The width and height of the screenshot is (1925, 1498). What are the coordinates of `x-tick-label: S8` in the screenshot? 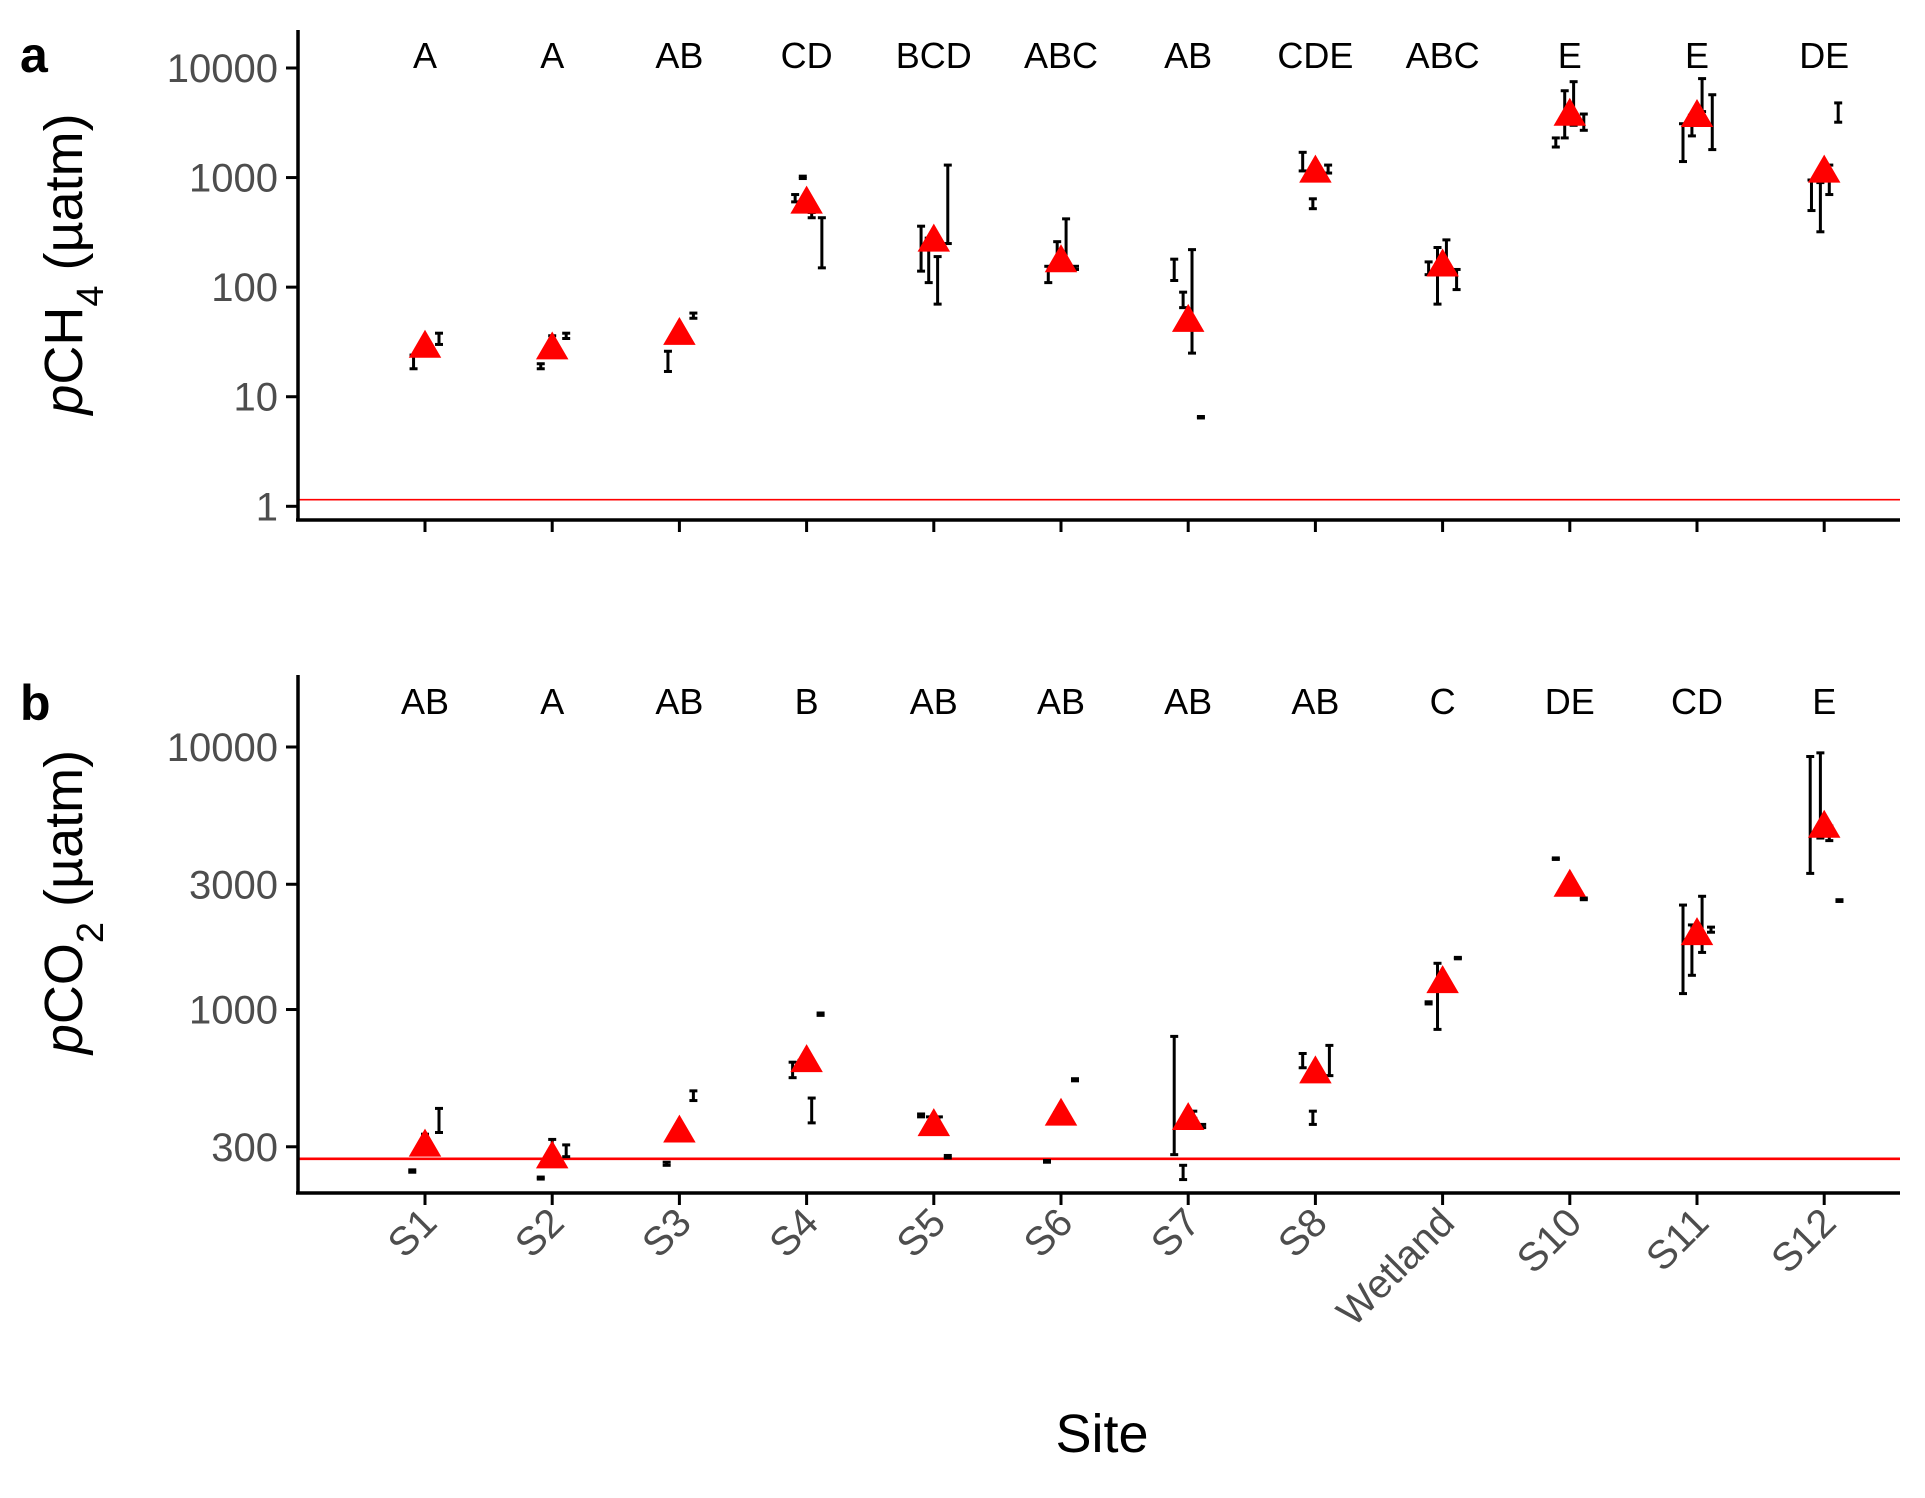 It's located at (1303, 1233).